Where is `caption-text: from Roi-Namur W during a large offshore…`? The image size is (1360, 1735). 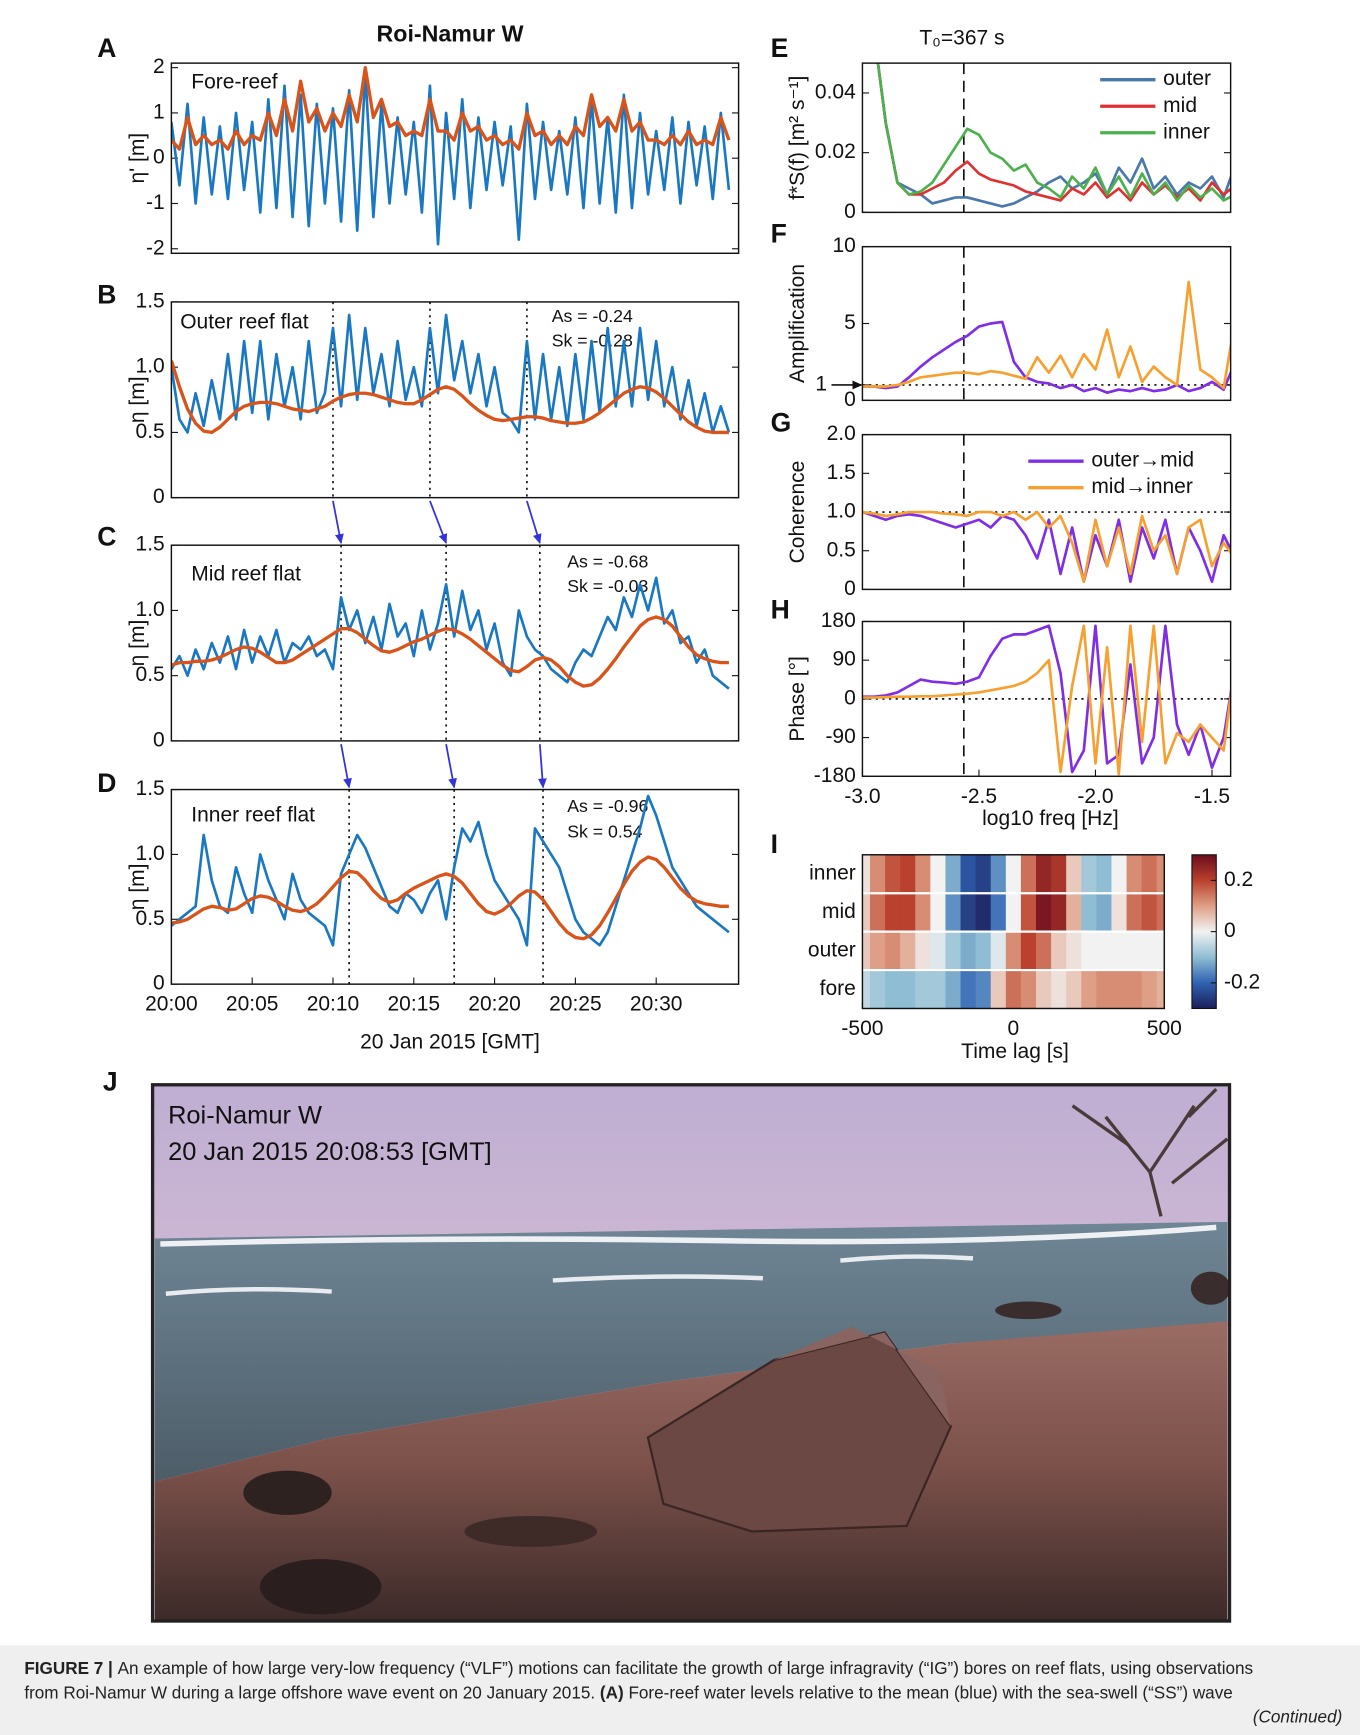 caption-text: from Roi-Namur W during a large offshore… is located at coordinates (309, 1692).